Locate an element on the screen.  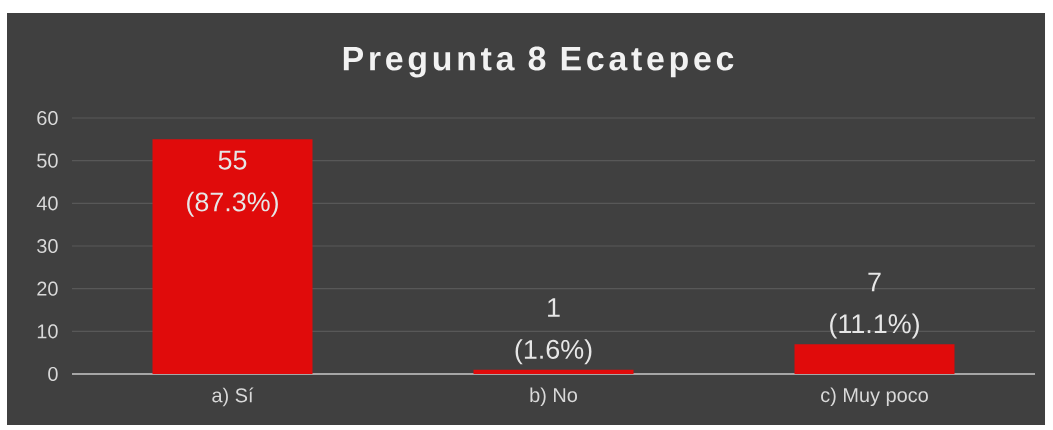
y-tick-label: 20 is located at coordinates (47, 288).